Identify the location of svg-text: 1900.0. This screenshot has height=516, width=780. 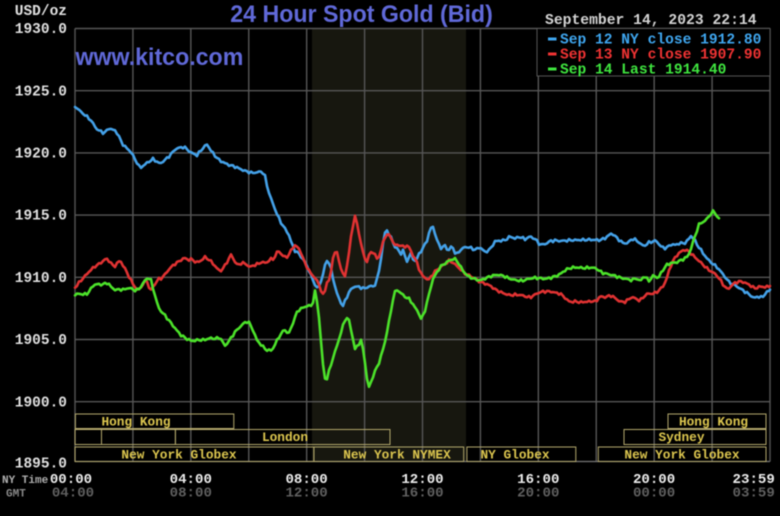
(41, 403).